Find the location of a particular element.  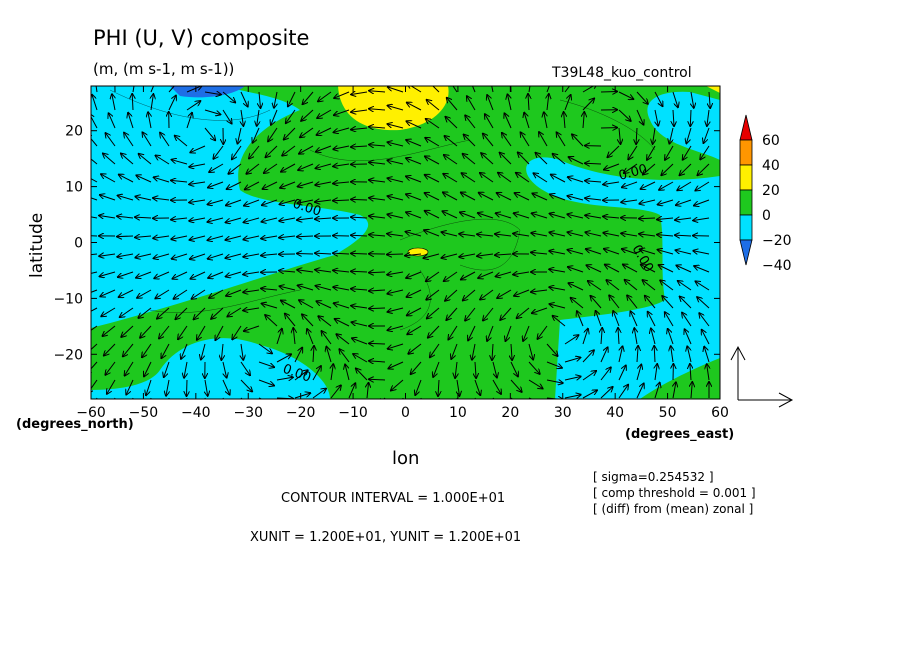

y-tick-label: −10 is located at coordinates (68, 299).